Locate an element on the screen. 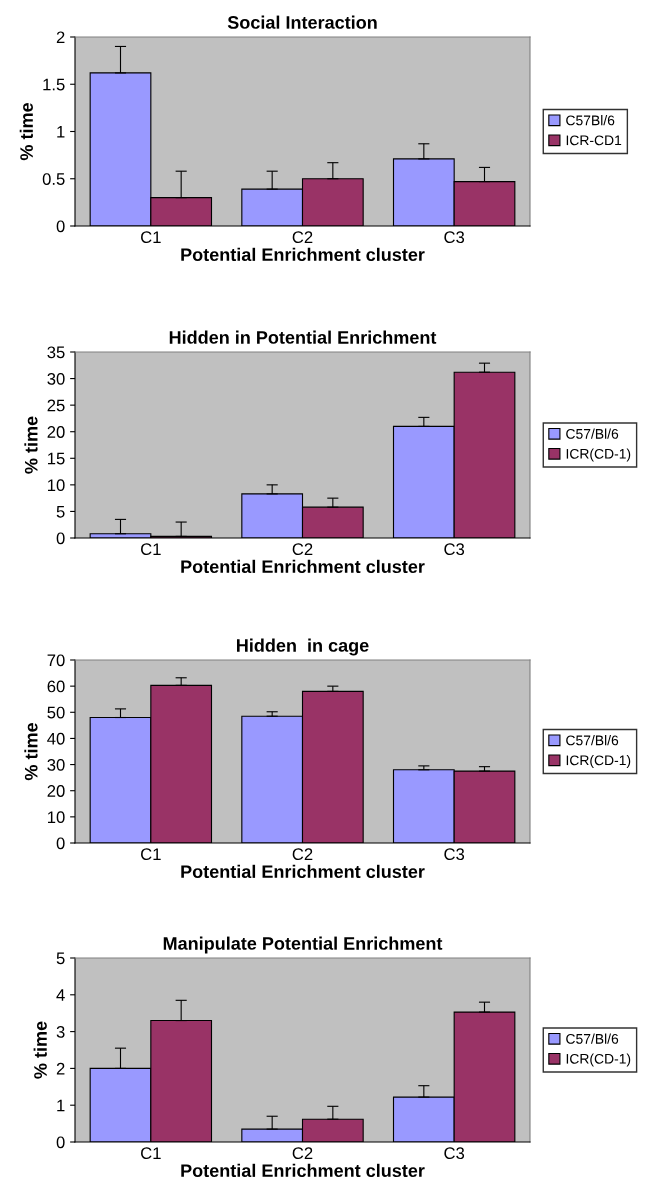 This screenshot has height=1196, width=654. chart-title: Manipulate Potential Enrichment is located at coordinates (303, 945).